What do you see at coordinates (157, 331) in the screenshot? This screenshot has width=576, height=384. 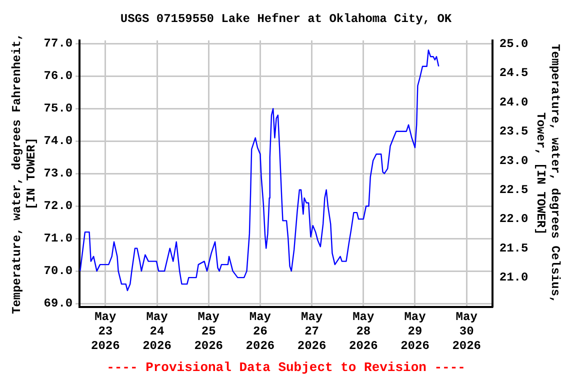 I see `x-tick-label: May 24 2026` at bounding box center [157, 331].